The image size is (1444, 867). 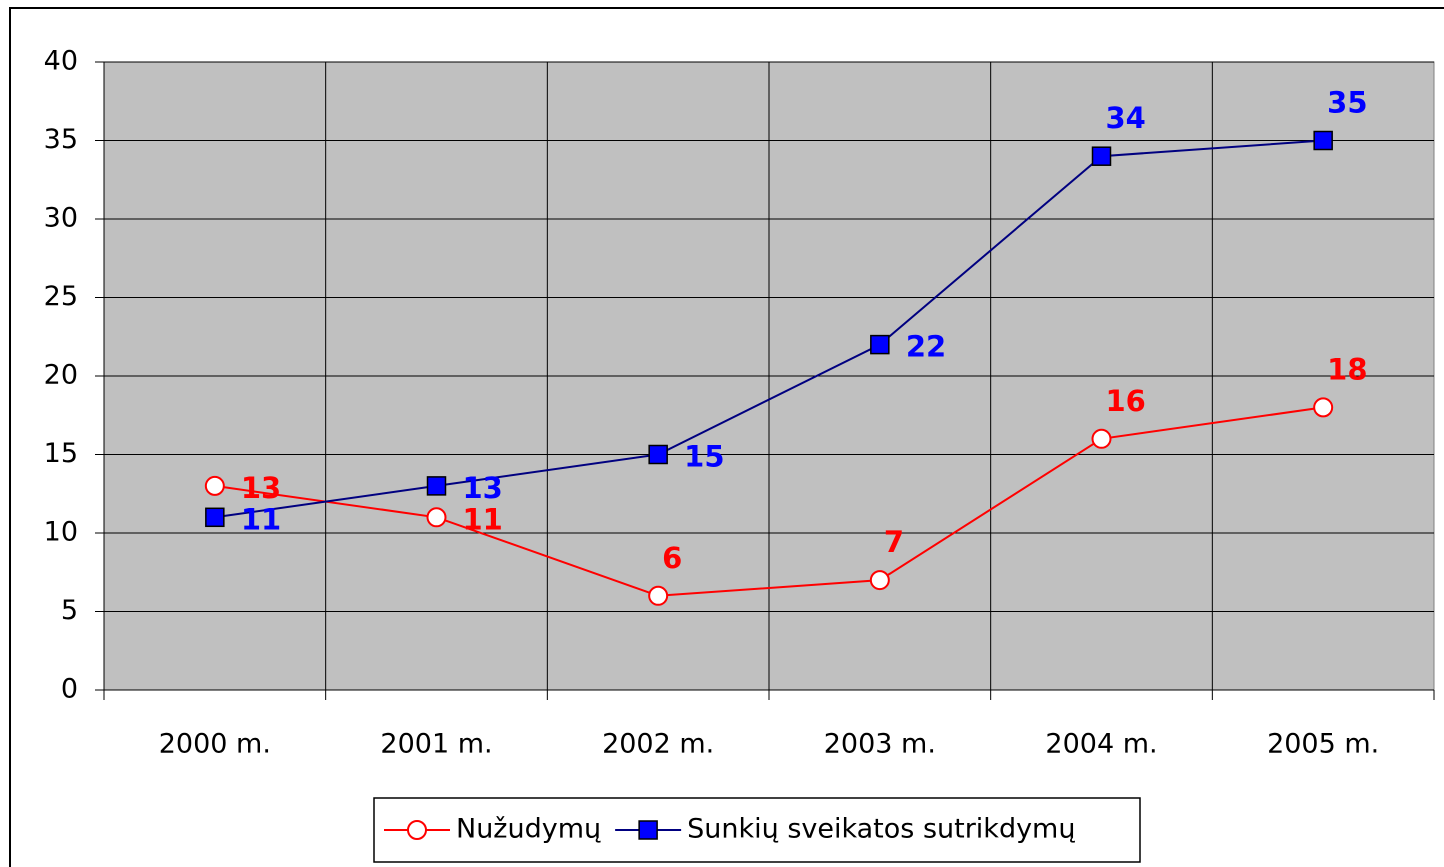 I want to click on data-label: 6, so click(x=672, y=558).